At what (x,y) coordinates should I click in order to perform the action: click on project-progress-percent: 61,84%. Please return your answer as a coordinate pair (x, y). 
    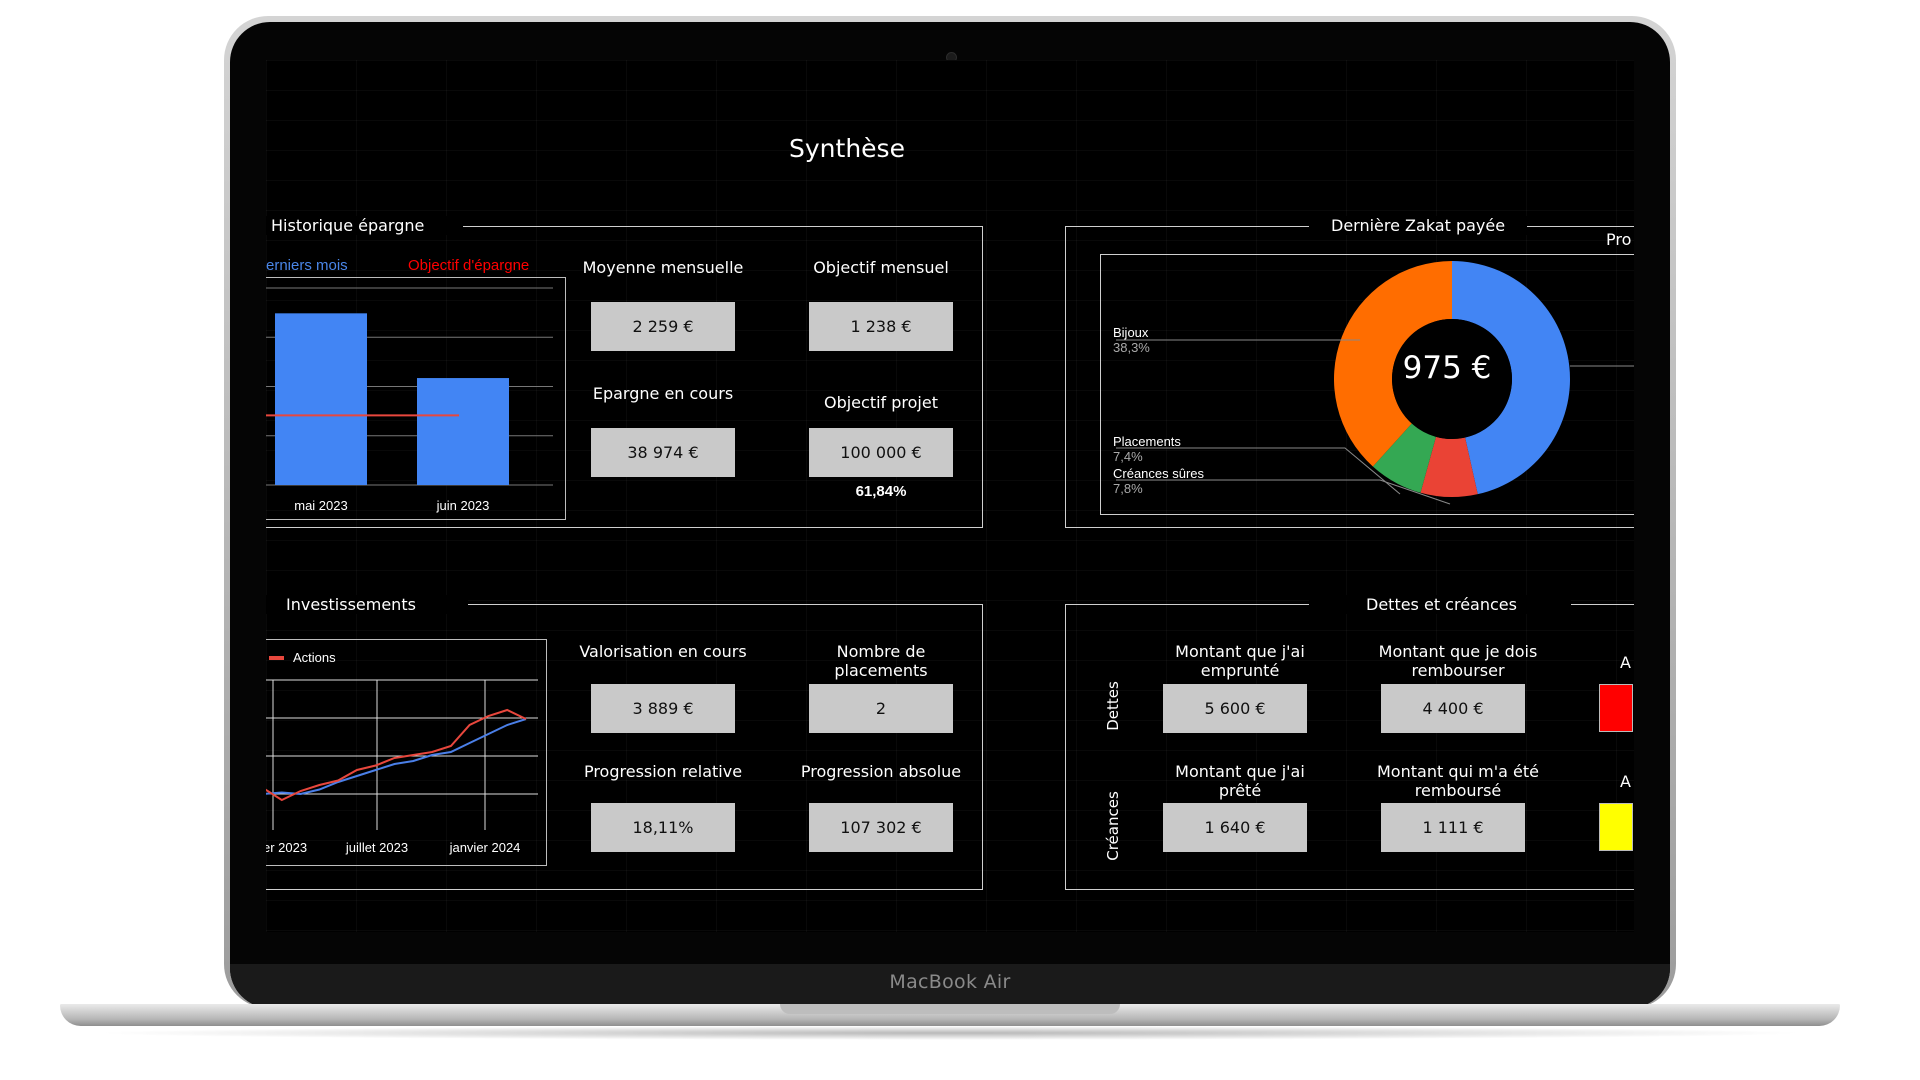
    Looking at the image, I should click on (881, 491).